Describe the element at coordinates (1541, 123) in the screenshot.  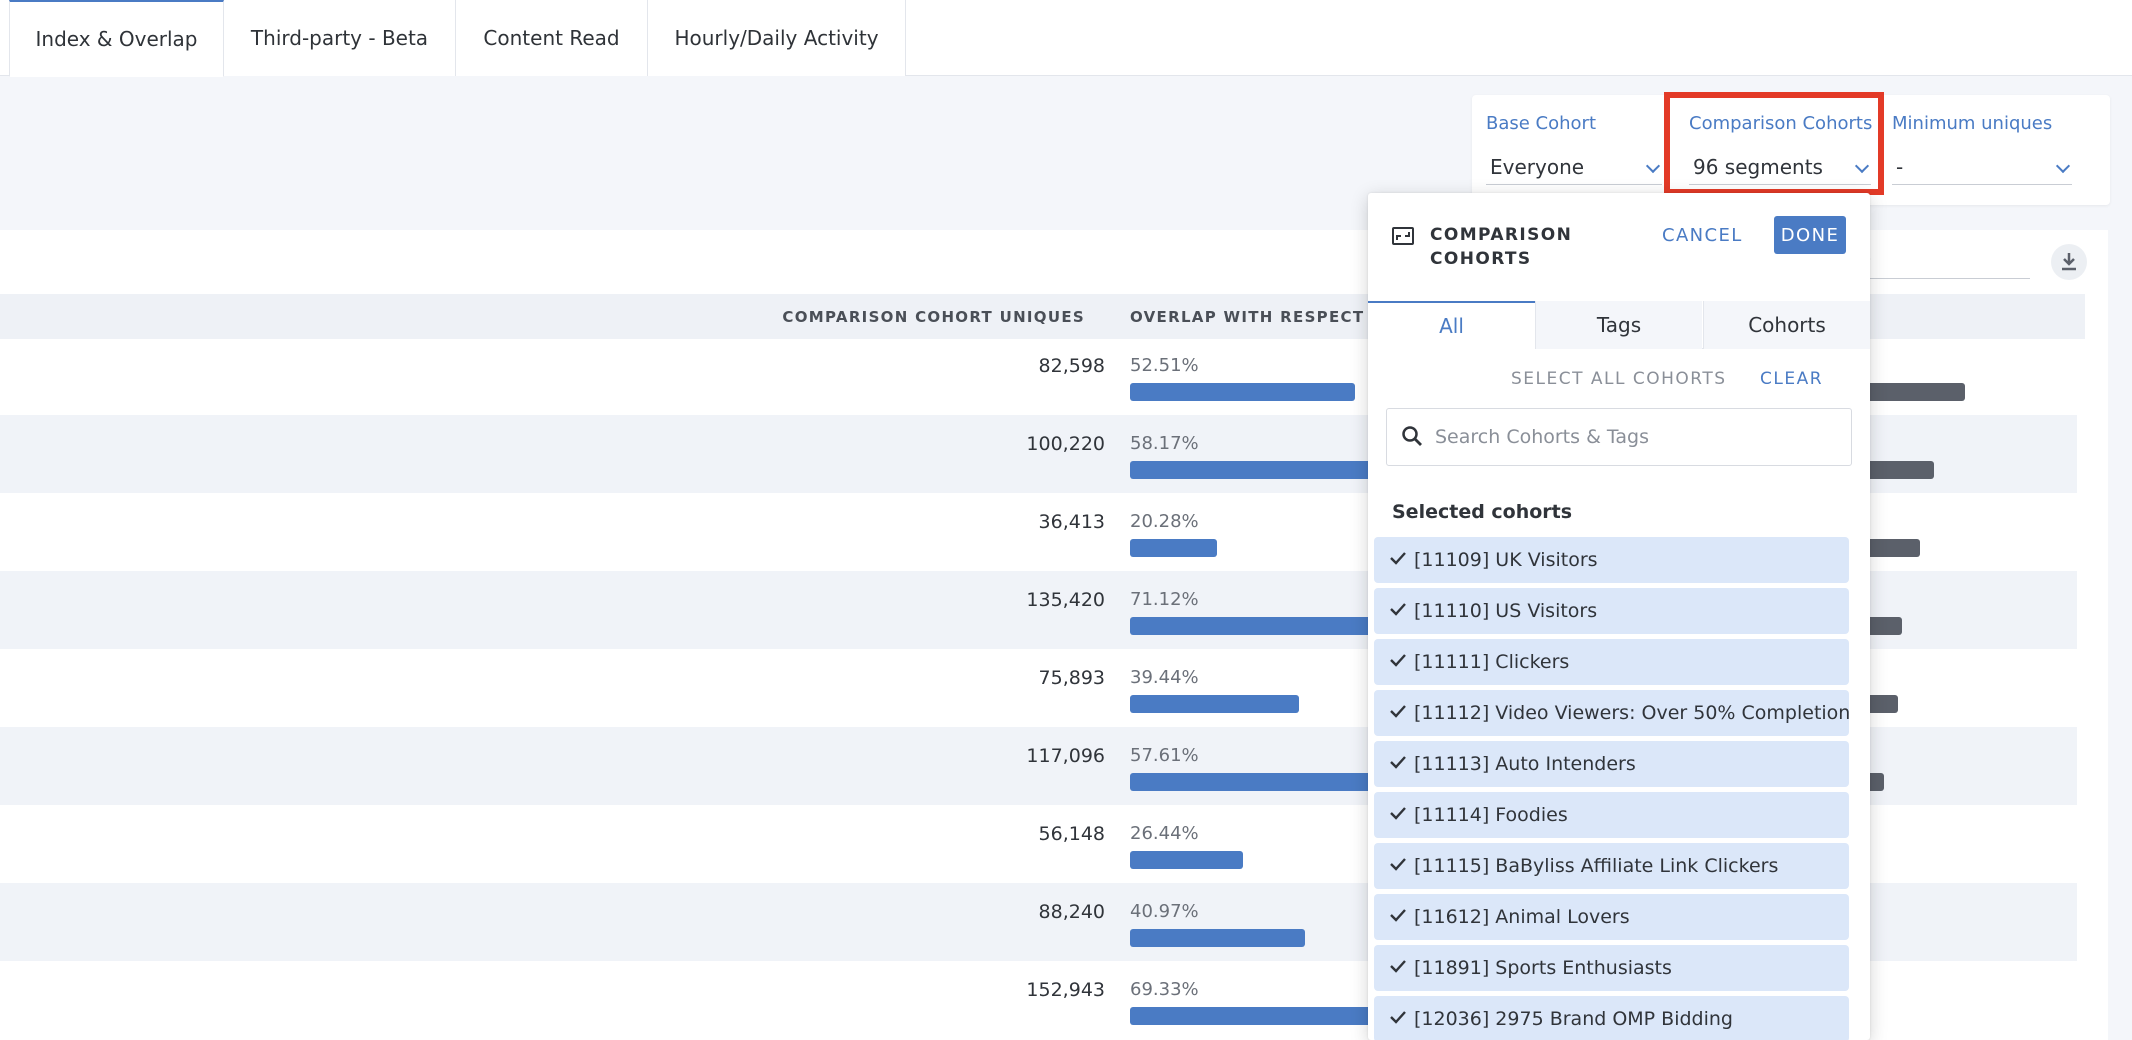
I see `base-cohort-label: Base Cohort` at that location.